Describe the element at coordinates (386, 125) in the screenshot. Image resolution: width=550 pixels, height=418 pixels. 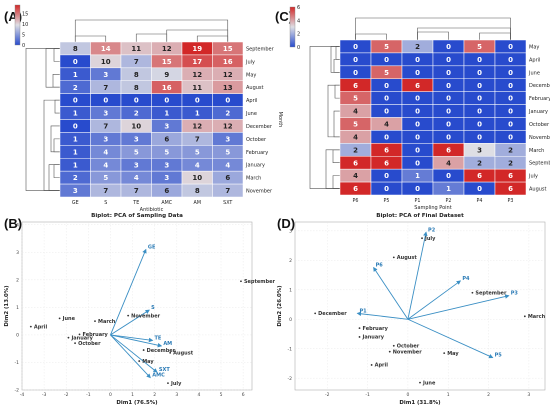
I see `cell-value-label: 4` at that location.